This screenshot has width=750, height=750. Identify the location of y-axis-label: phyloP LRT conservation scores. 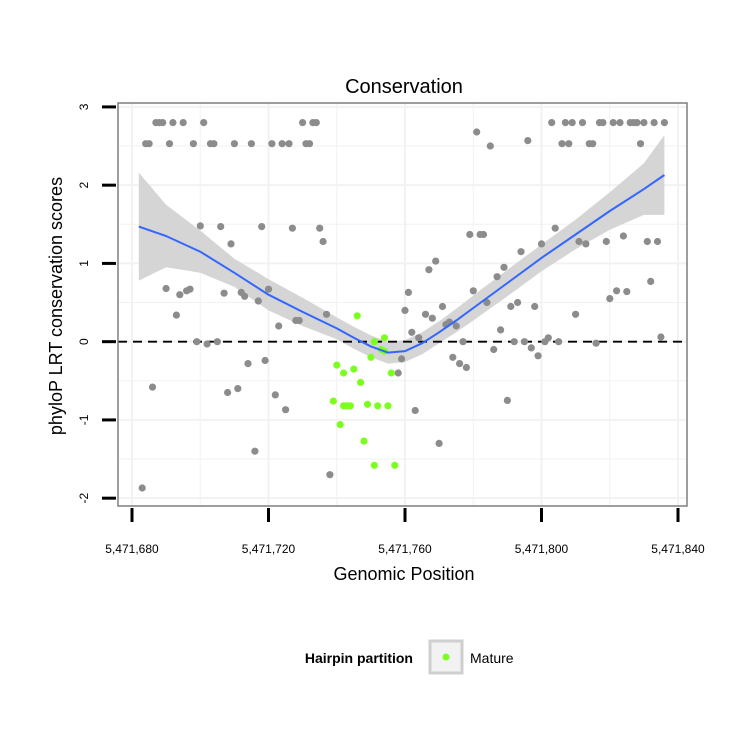
(56, 306).